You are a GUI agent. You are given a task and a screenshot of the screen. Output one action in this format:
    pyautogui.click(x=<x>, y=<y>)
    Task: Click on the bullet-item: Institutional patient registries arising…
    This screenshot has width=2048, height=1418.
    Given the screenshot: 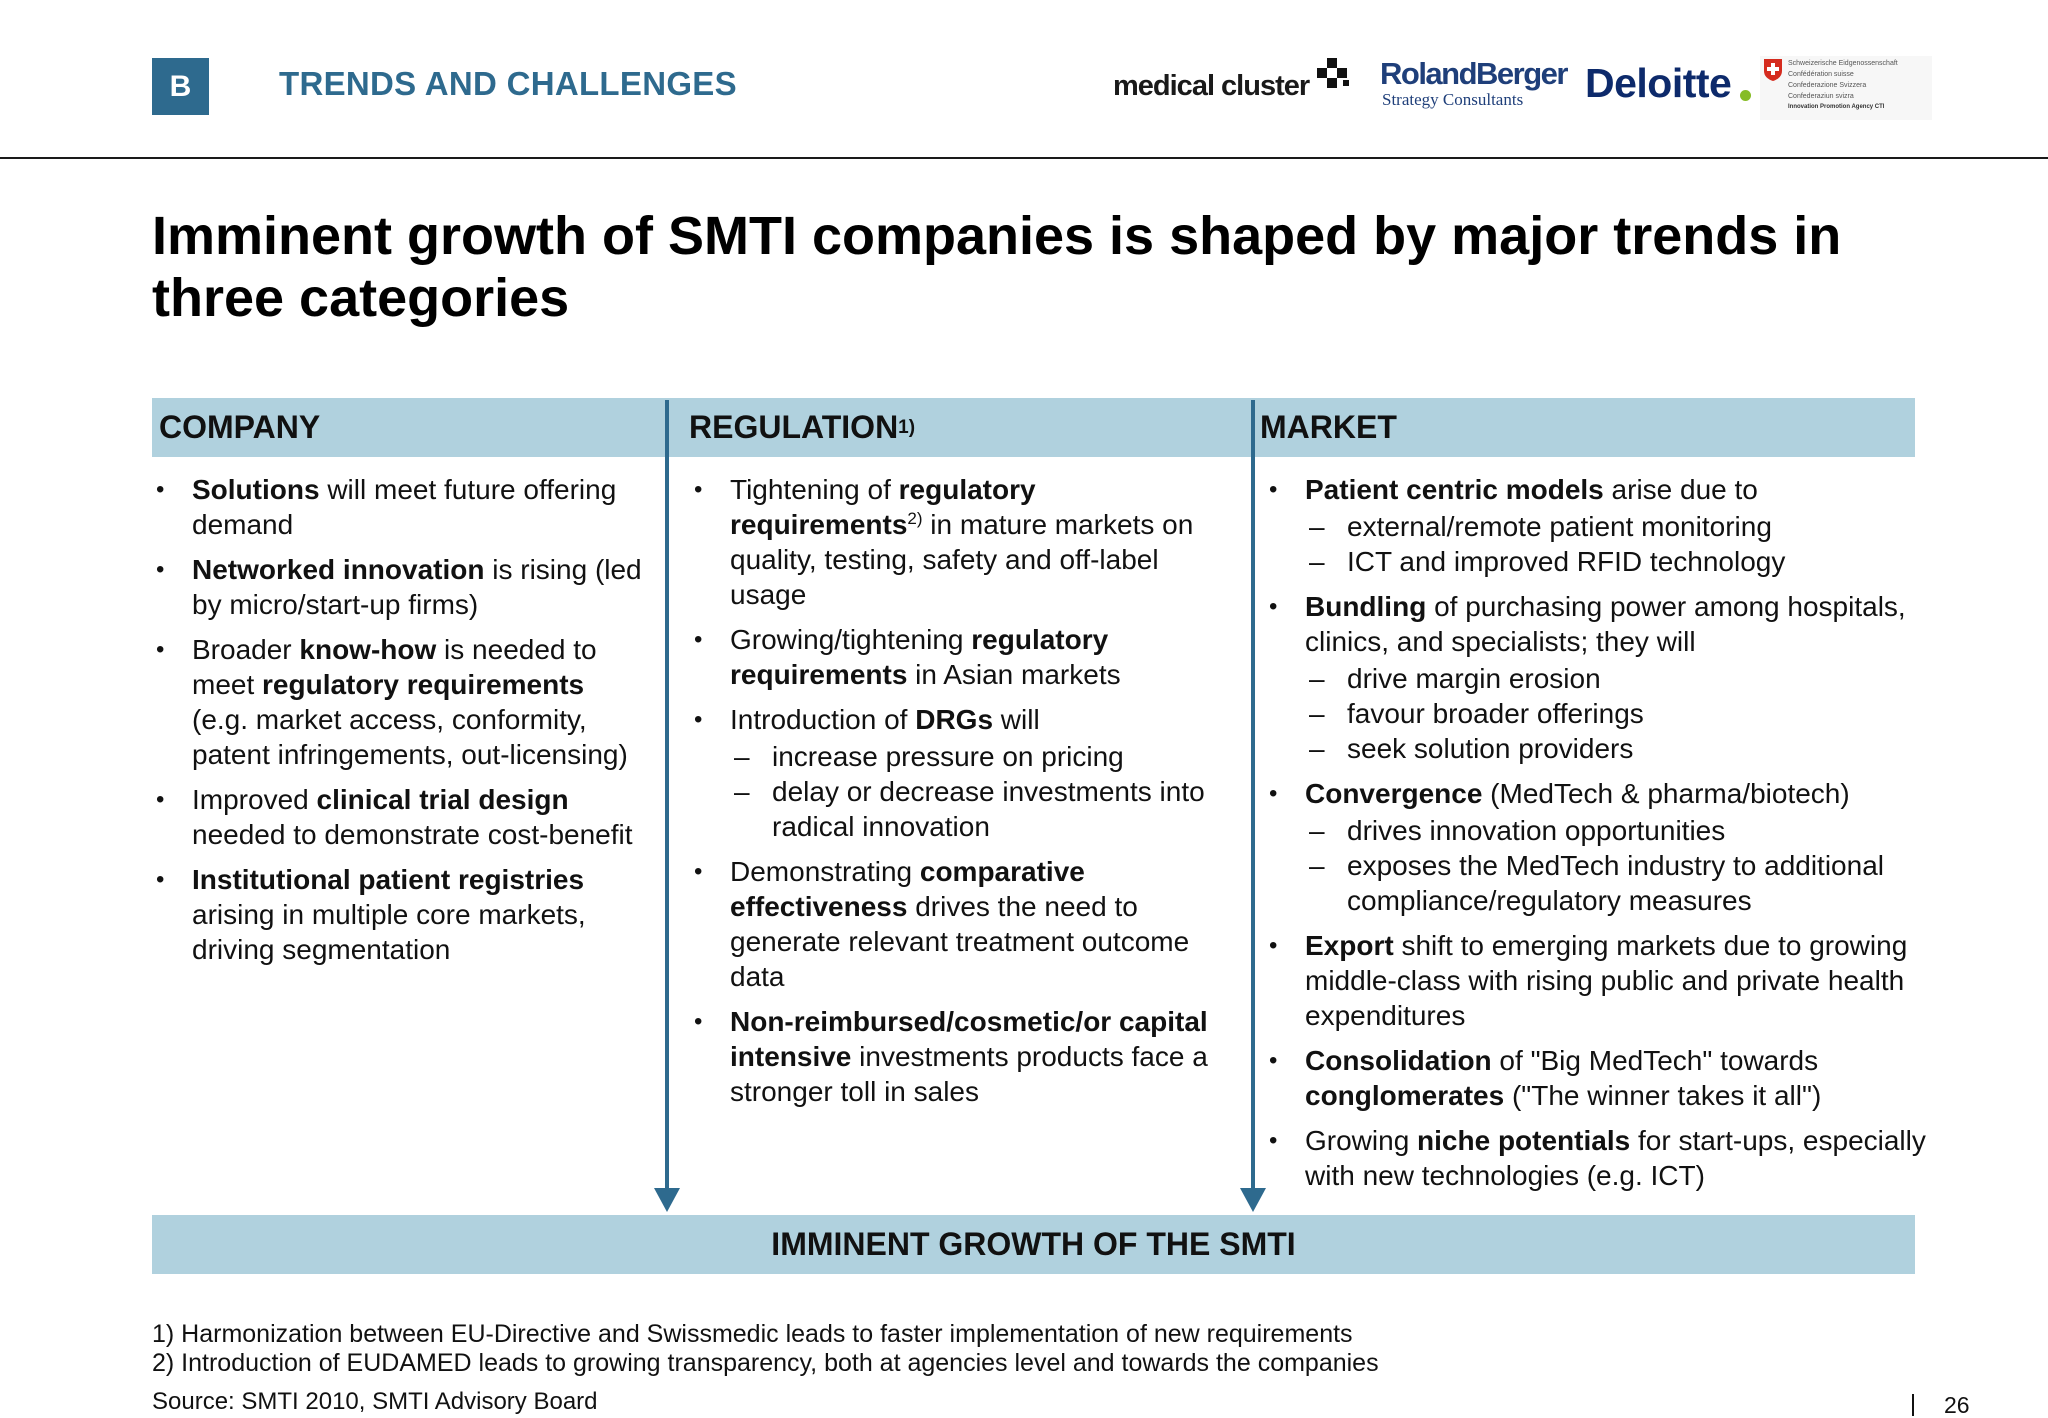 What is the action you would take?
    pyautogui.click(x=399, y=914)
    